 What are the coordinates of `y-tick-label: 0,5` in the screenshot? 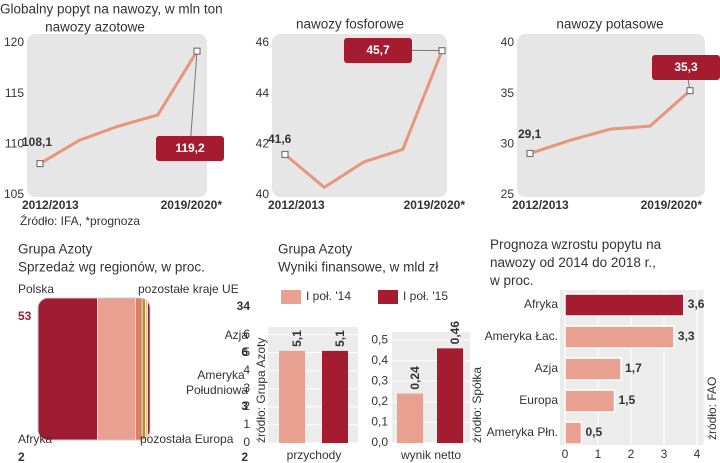 It's located at (379, 339).